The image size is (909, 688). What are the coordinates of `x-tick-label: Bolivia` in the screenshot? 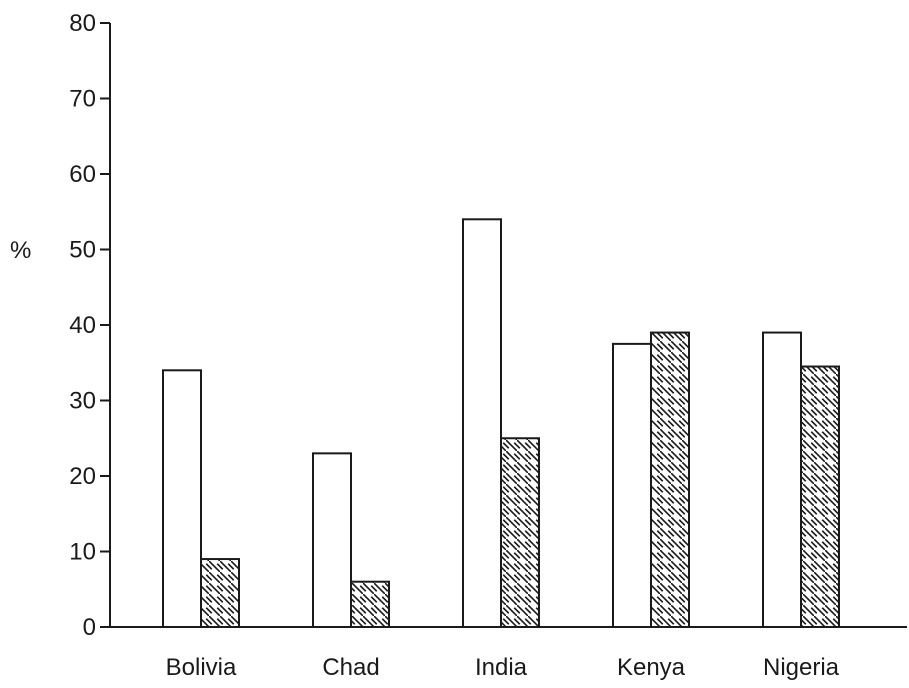 It's located at (201, 667).